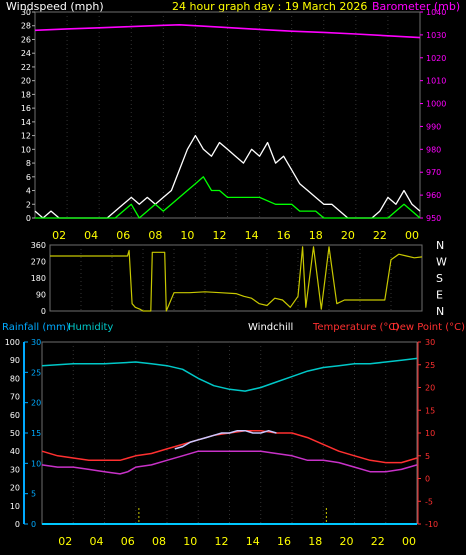  I want to click on windspeed-axis-title: Windspeed (mph), so click(55, 6).